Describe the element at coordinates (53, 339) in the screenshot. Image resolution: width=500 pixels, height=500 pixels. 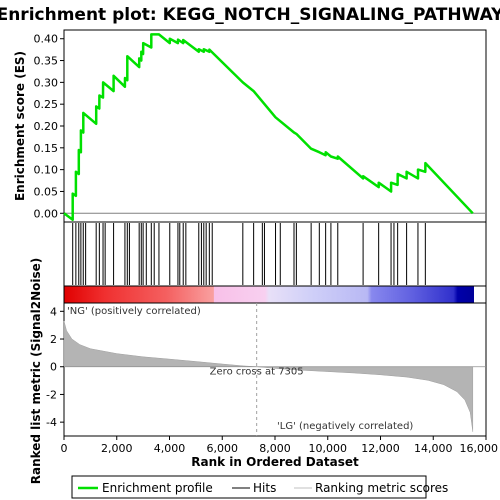
I see `metric-tick-label: 2` at that location.